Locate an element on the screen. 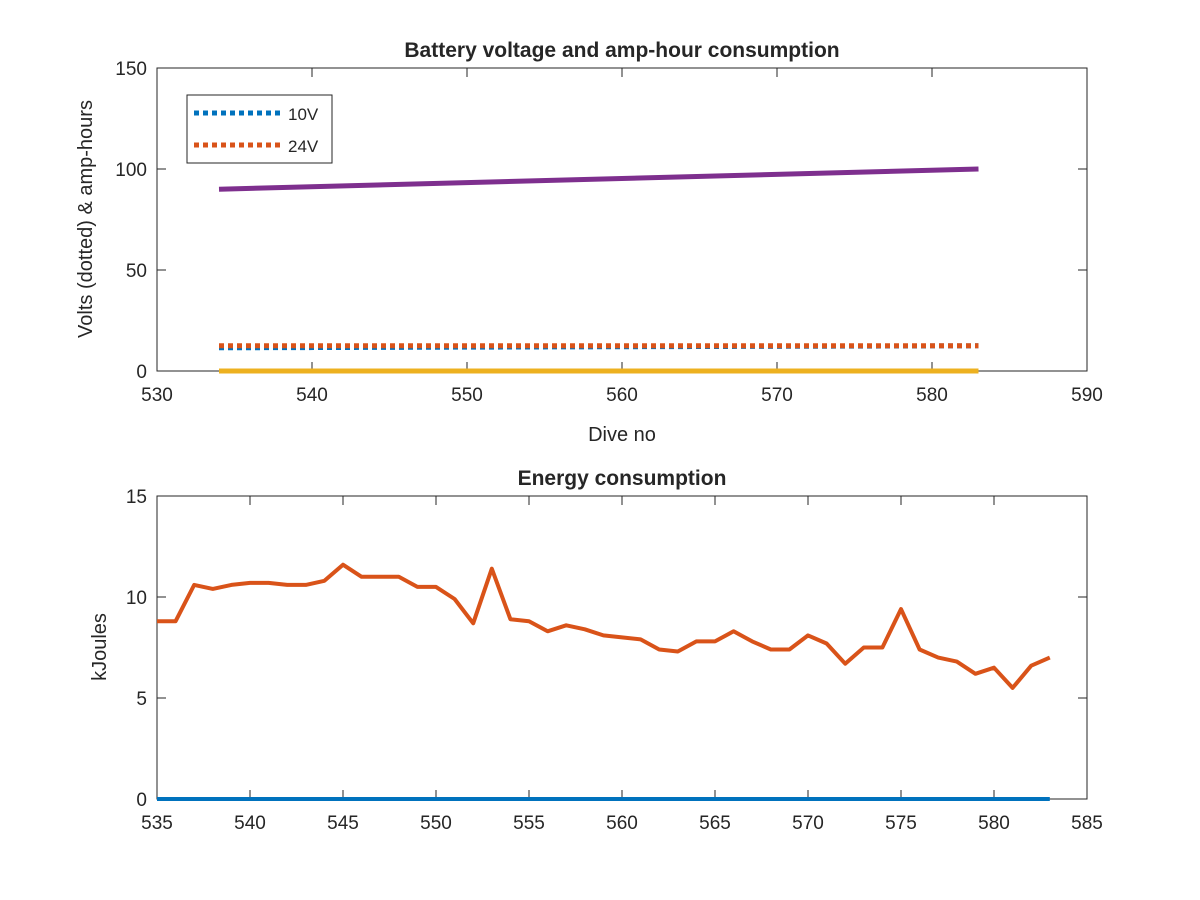  legend: 10V 24V is located at coordinates (259, 129).